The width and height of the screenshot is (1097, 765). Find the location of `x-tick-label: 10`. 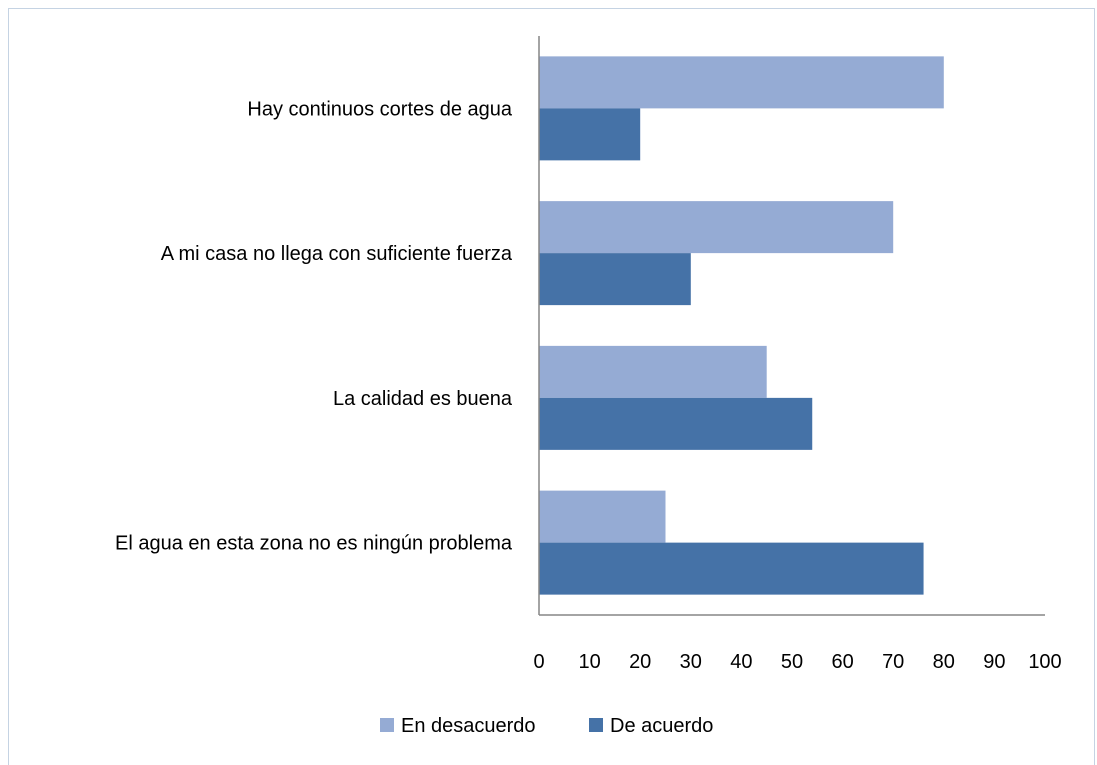

x-tick-label: 10 is located at coordinates (589, 662).